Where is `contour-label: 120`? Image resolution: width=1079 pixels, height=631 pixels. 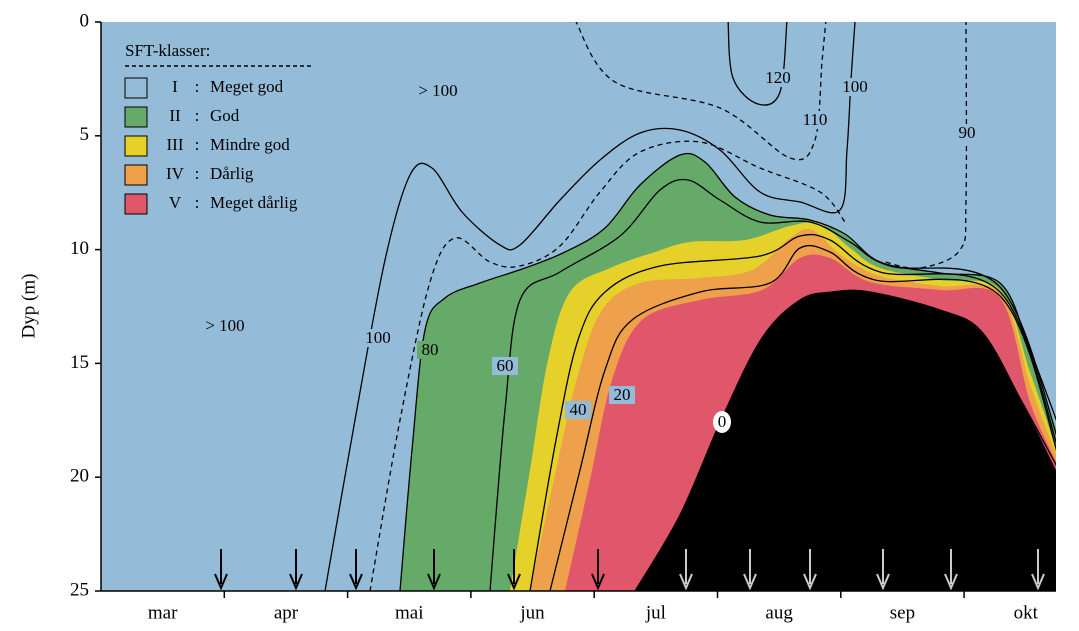 contour-label: 120 is located at coordinates (778, 77).